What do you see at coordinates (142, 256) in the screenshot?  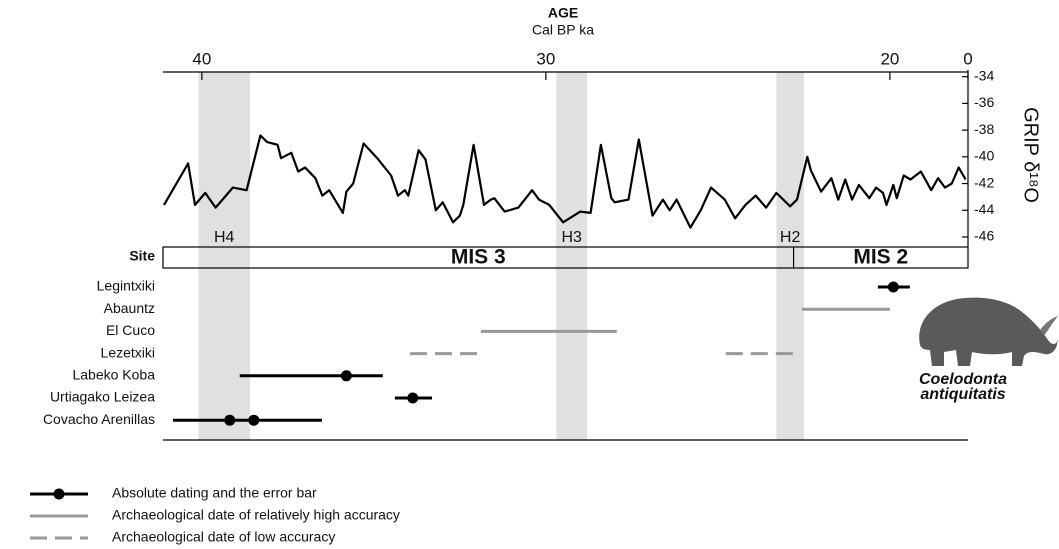 I see `site-header: Site` at bounding box center [142, 256].